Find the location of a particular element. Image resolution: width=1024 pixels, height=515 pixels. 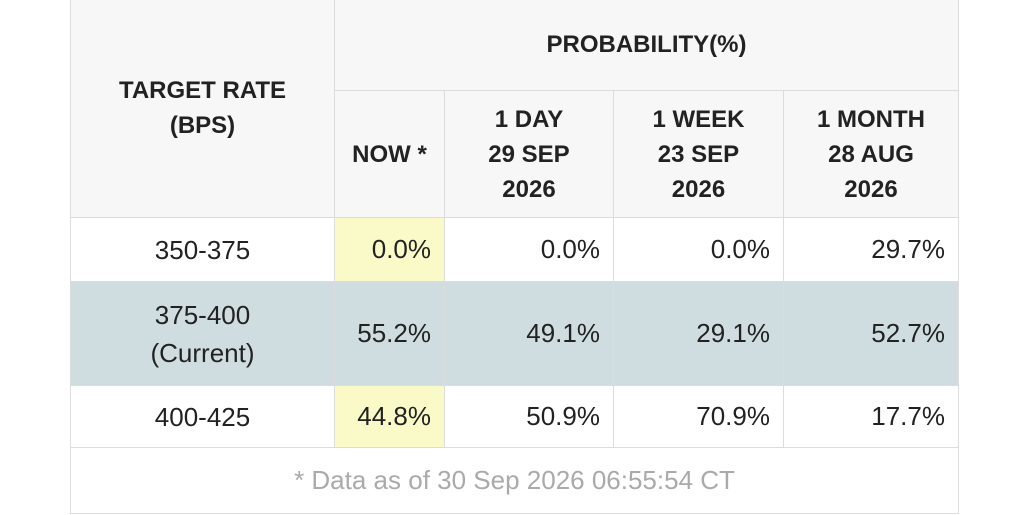

value-cell: 44.8% is located at coordinates (389, 416).